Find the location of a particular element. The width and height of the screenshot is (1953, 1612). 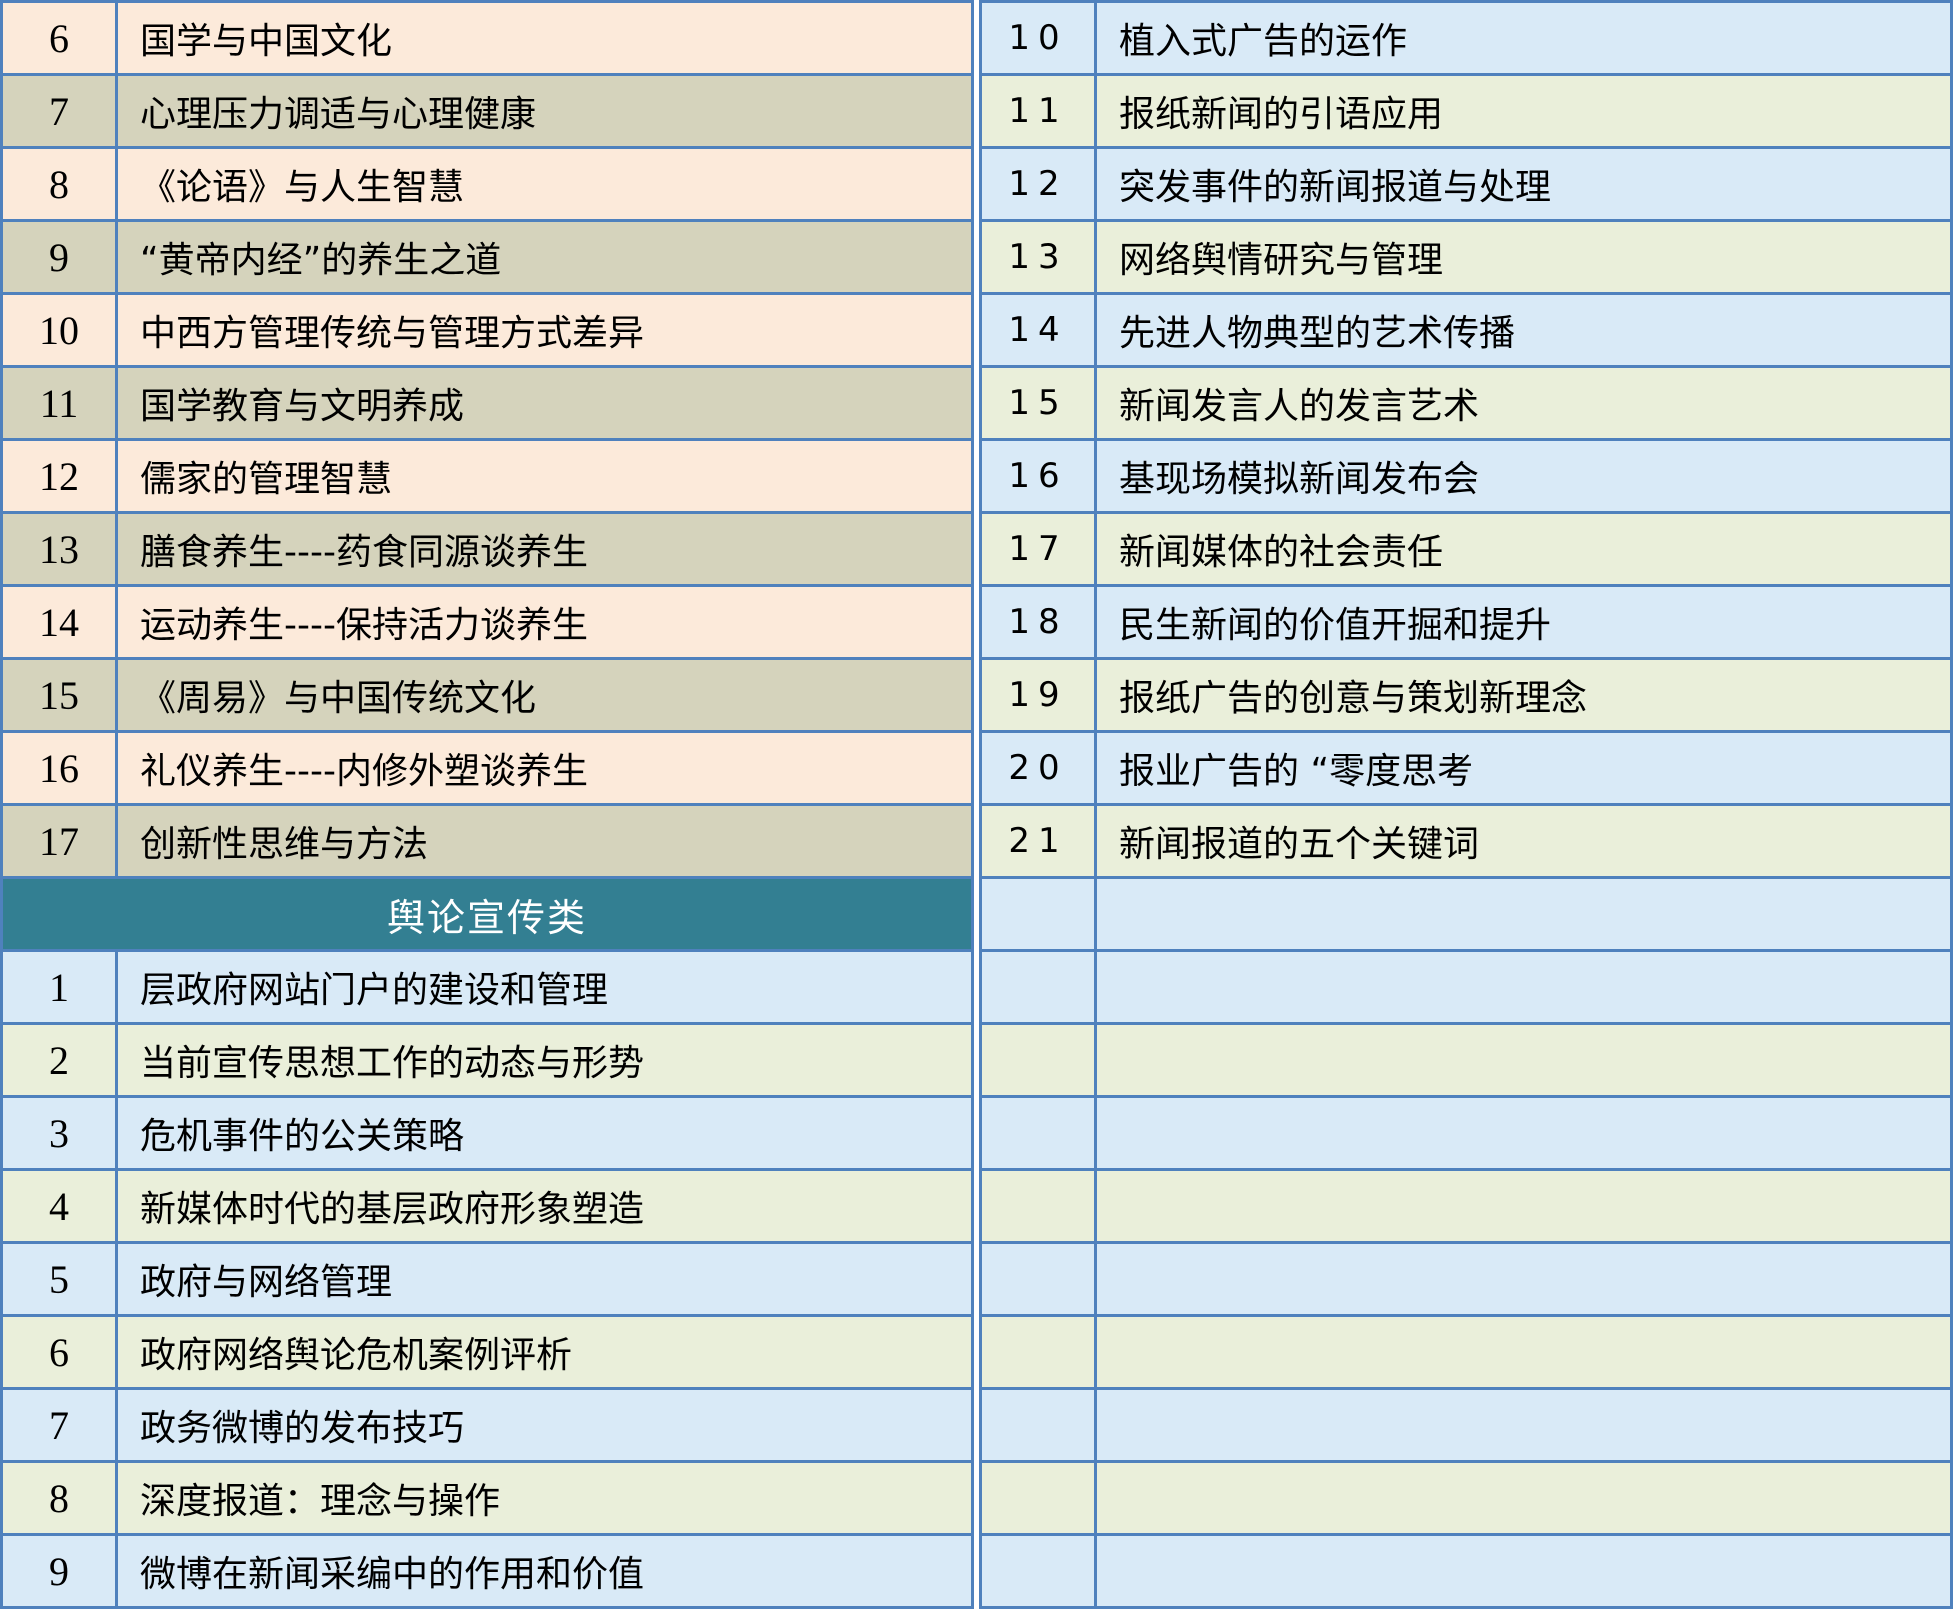

table-row: 16 礼仪养生----内修外塑谈养生 is located at coordinates (487, 768).